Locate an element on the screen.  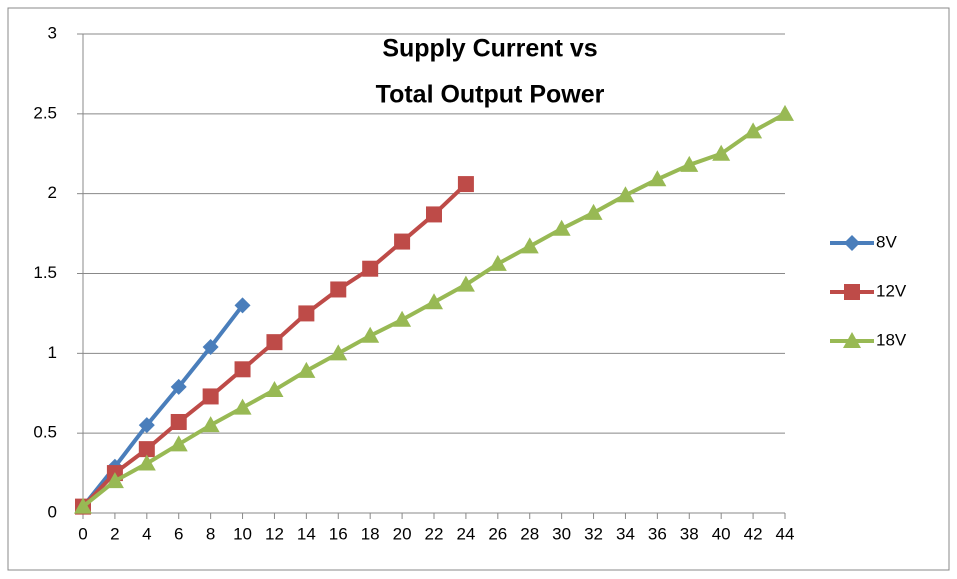
chart-title: Total Output Power is located at coordinates (490, 95).